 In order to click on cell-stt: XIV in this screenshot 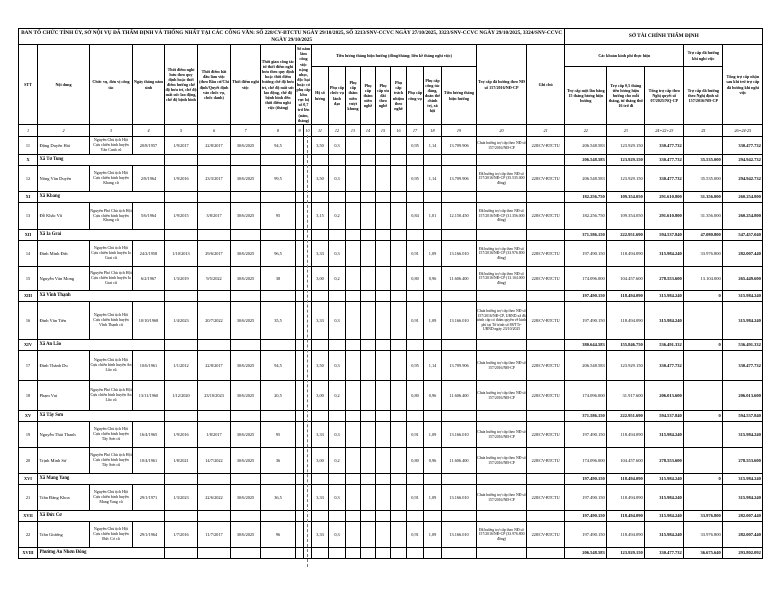, I will do `click(28, 345)`.